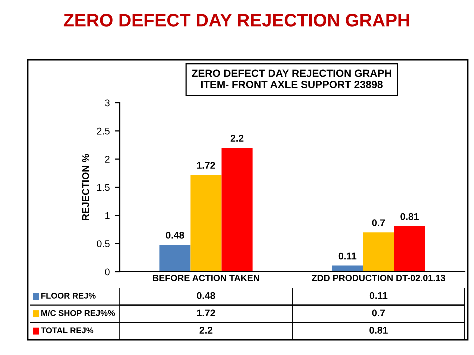 This screenshot has height=355, width=474. Describe the element at coordinates (379, 223) in the screenshot. I see `text: 0.7` at that location.